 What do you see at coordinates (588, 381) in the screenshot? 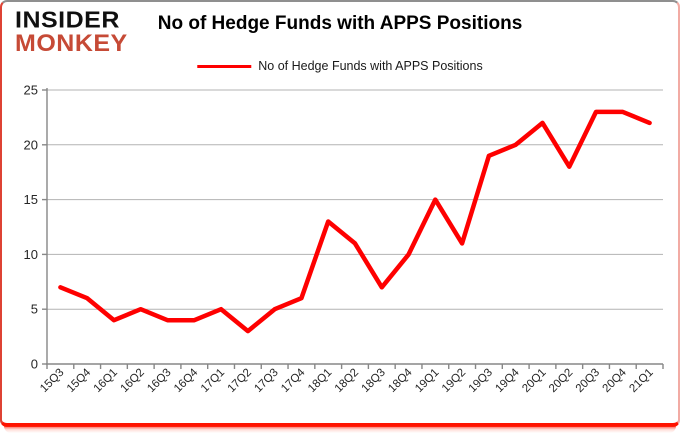
I see `x-tick-label-20Q3: 20Q3` at bounding box center [588, 381].